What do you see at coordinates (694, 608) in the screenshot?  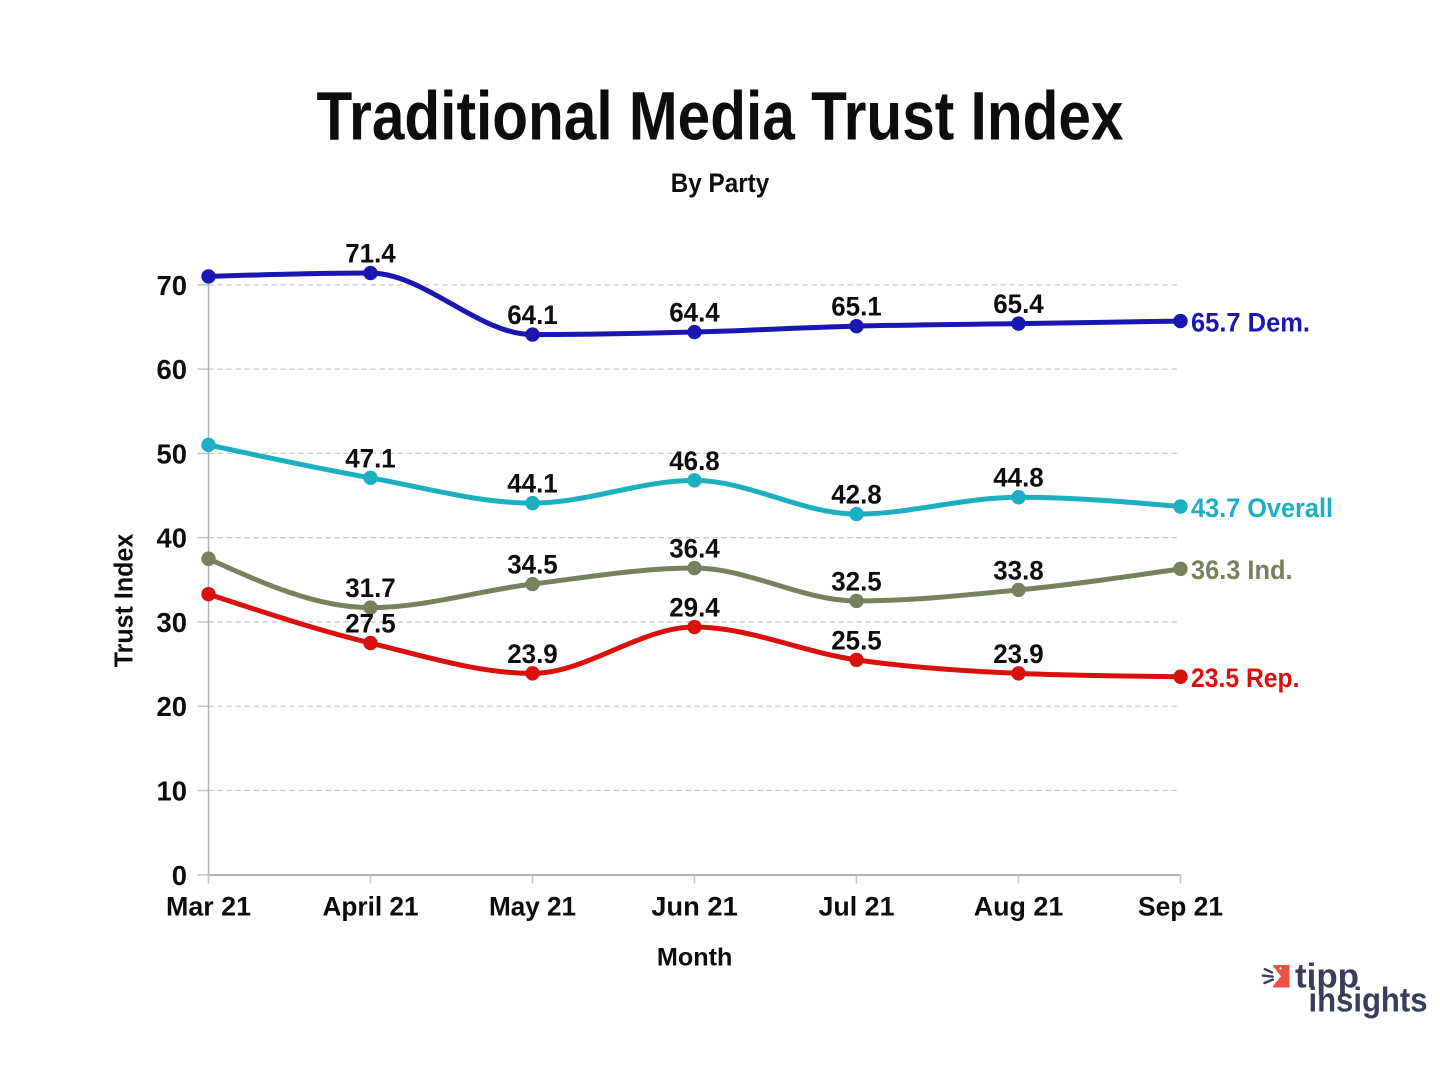 I see `svg-text: 29.4` at bounding box center [694, 608].